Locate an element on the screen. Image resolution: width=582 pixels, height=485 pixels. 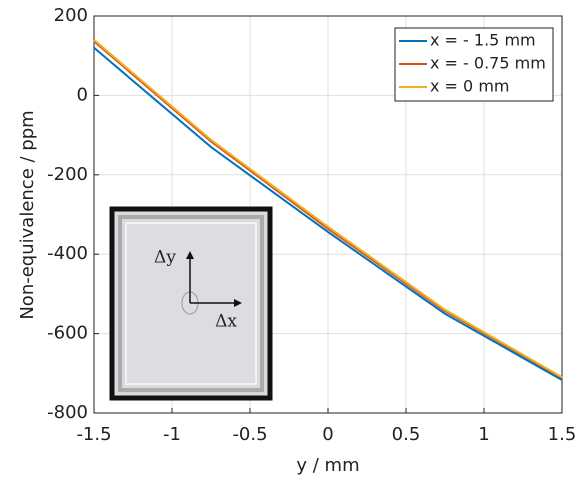
x-tick-label: -1.5 is located at coordinates (93, 434).